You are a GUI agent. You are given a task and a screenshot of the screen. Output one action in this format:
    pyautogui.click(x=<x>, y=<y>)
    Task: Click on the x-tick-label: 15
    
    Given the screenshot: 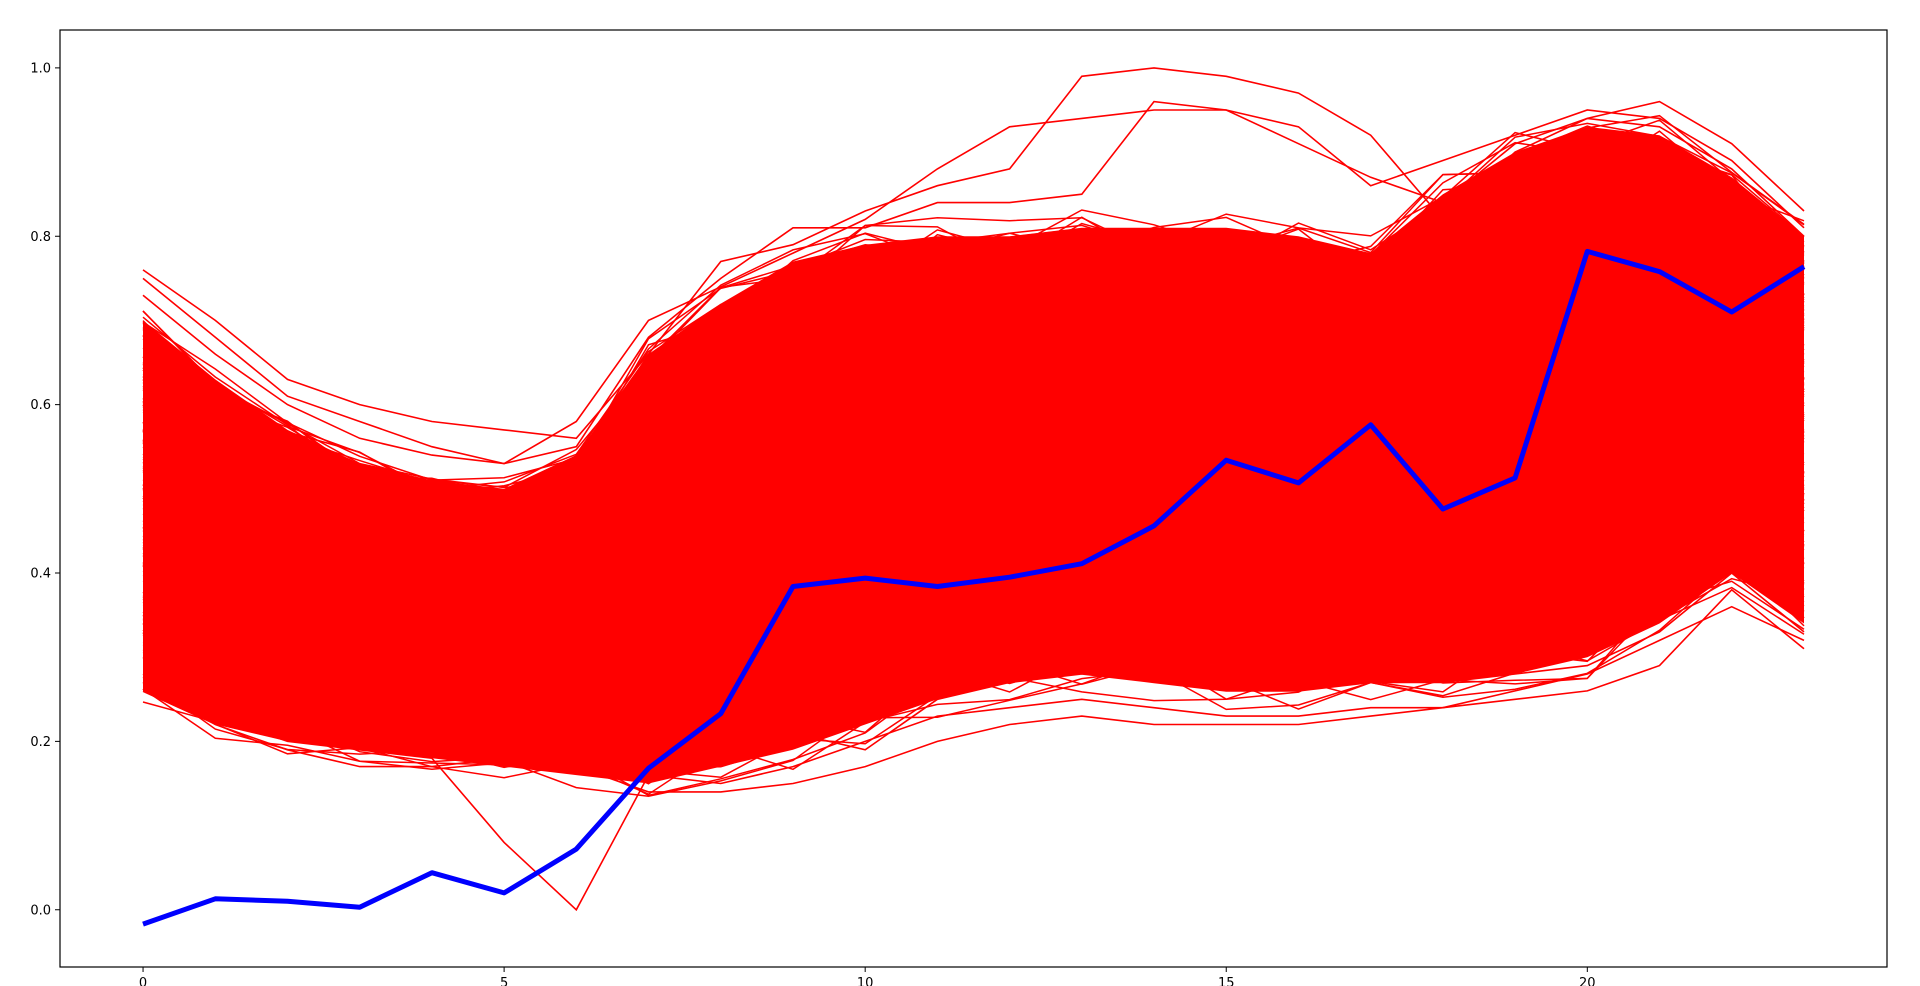 What is the action you would take?
    pyautogui.click(x=1226, y=981)
    